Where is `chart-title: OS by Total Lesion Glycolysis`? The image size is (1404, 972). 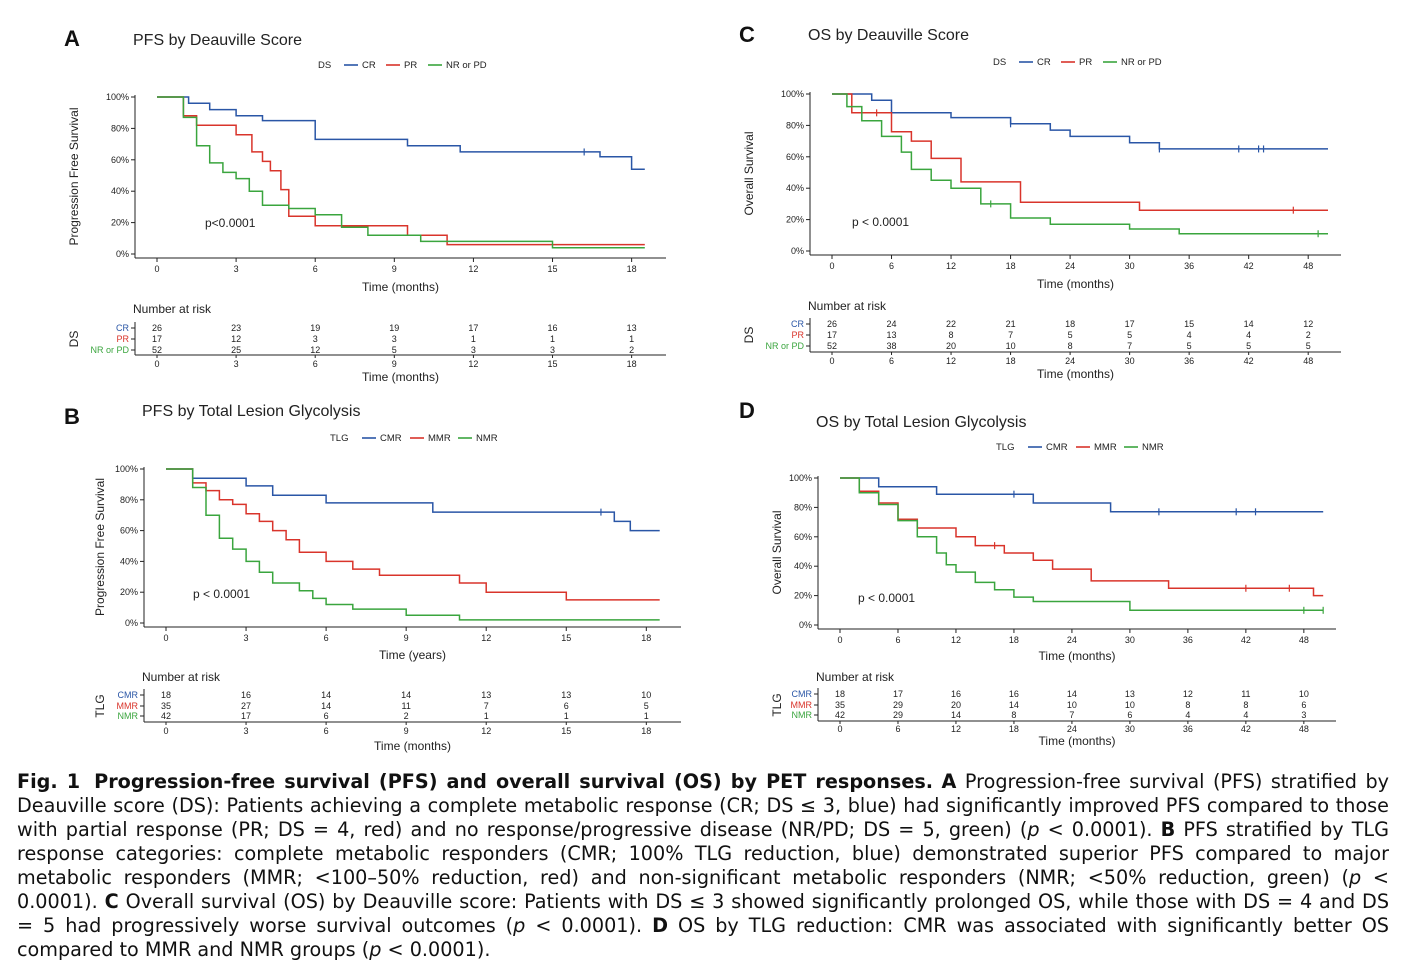 chart-title: OS by Total Lesion Glycolysis is located at coordinates (921, 422).